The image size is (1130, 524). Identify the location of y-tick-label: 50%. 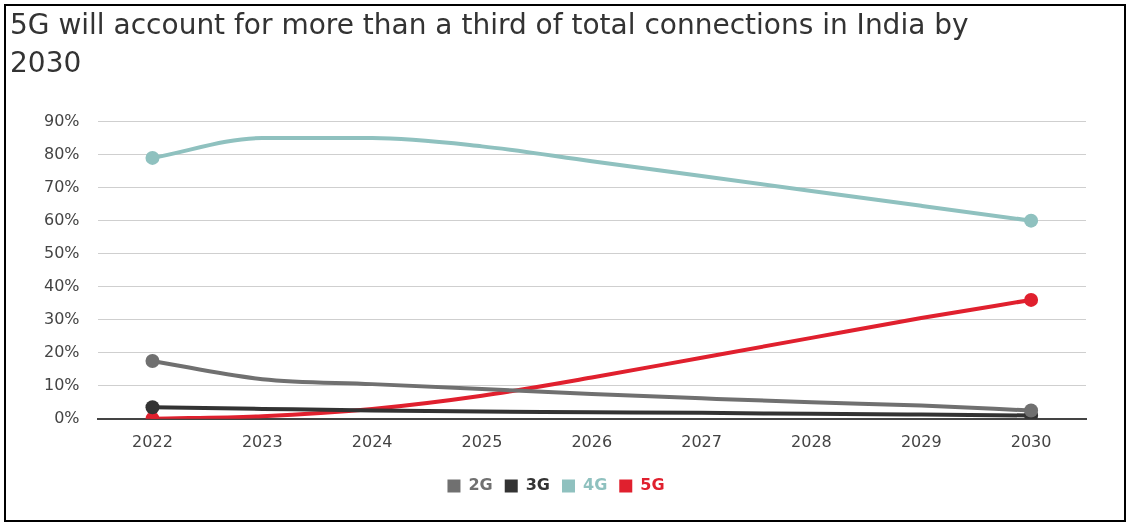
(62, 252).